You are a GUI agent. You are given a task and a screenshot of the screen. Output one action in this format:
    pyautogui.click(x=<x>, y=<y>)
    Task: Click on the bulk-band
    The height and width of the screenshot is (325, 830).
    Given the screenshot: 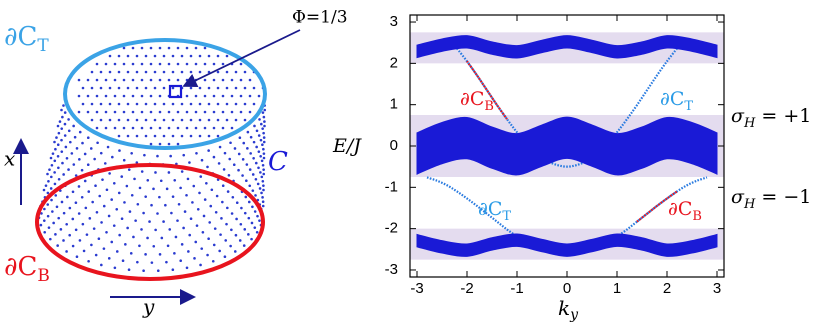 What is the action you would take?
    pyautogui.click(x=567, y=146)
    